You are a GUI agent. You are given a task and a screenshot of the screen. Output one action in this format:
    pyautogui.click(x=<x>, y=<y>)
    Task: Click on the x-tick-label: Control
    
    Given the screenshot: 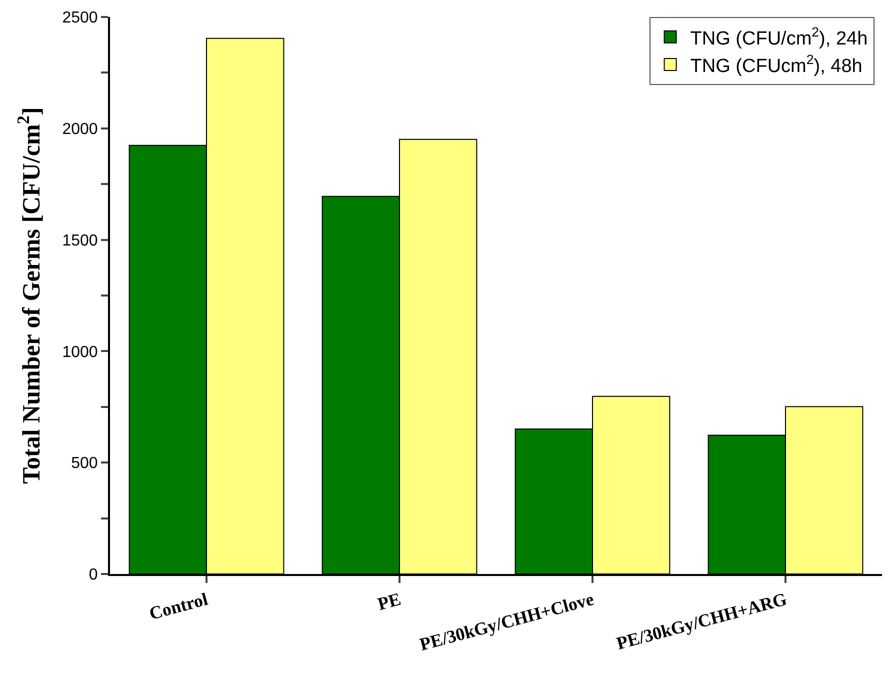 What is the action you would take?
    pyautogui.click(x=178, y=606)
    